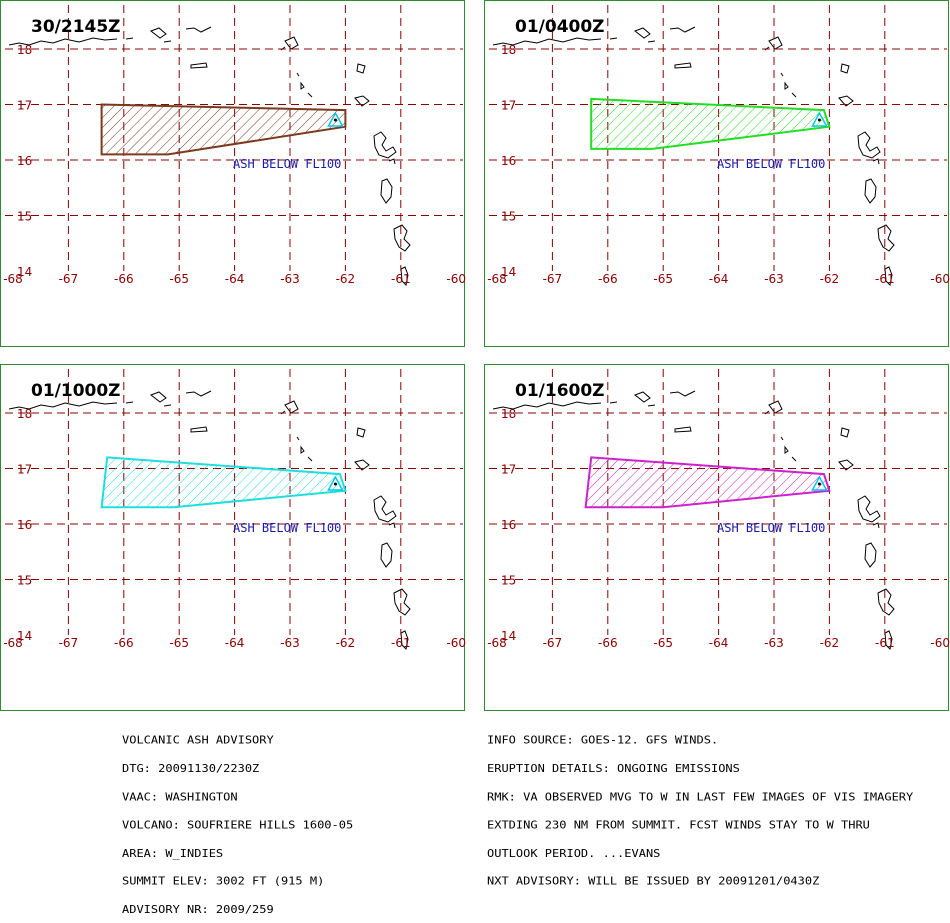 The width and height of the screenshot is (950, 923). What do you see at coordinates (180, 797) in the screenshot?
I see `advisory-line: VAAC: WASHINGTON` at bounding box center [180, 797].